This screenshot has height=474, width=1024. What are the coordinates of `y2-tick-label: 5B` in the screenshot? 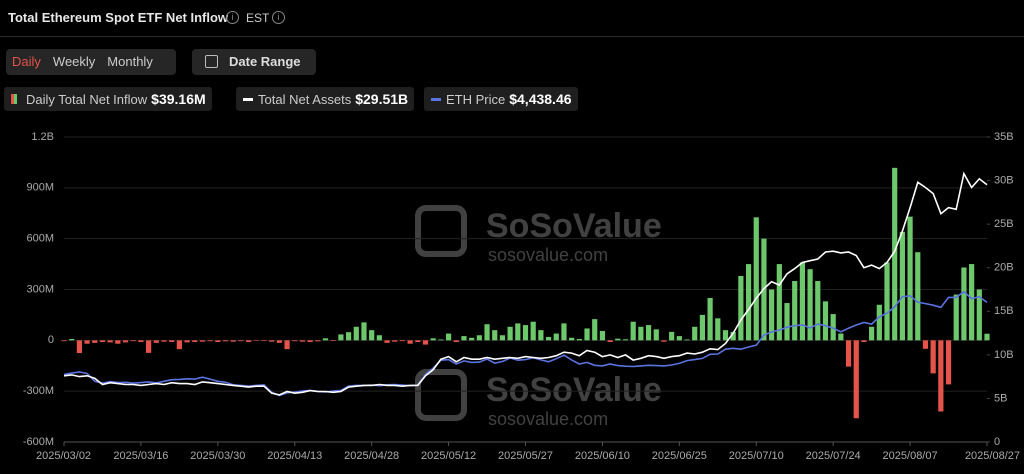 It's located at (1000, 398).